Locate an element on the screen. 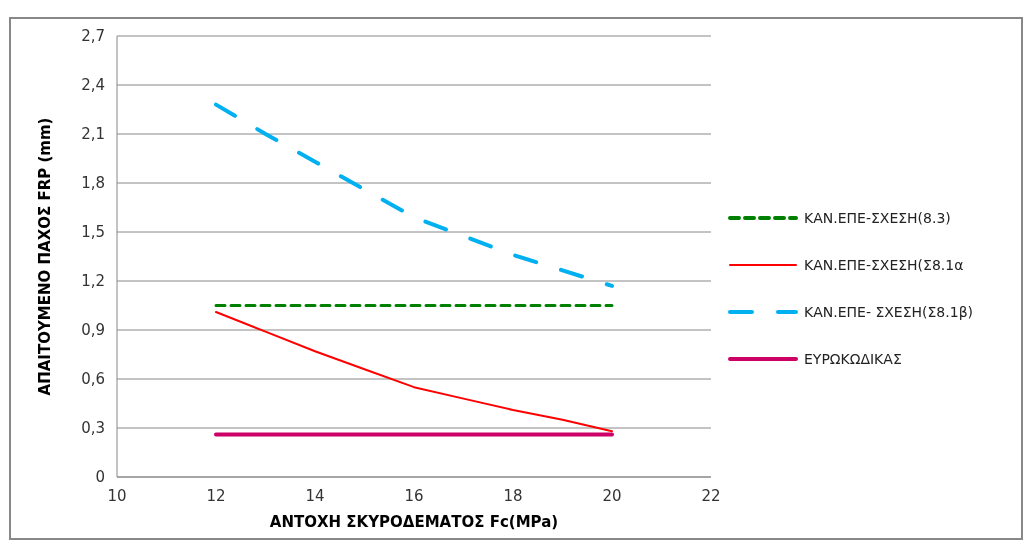 The image size is (1032, 548). y-tick-label: 2,4 is located at coordinates (93, 85).